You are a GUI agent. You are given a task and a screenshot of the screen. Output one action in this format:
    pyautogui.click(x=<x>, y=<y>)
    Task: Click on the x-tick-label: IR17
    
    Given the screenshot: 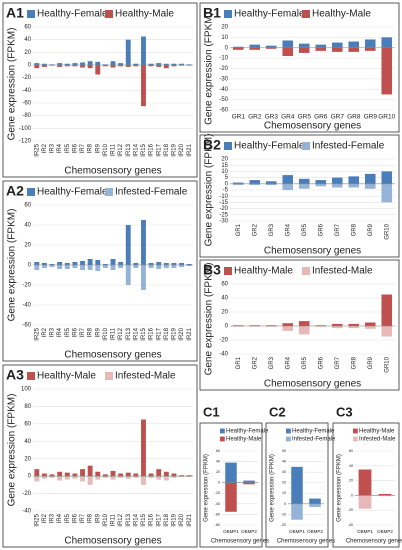 What is the action you would take?
    pyautogui.click(x=159, y=149)
    